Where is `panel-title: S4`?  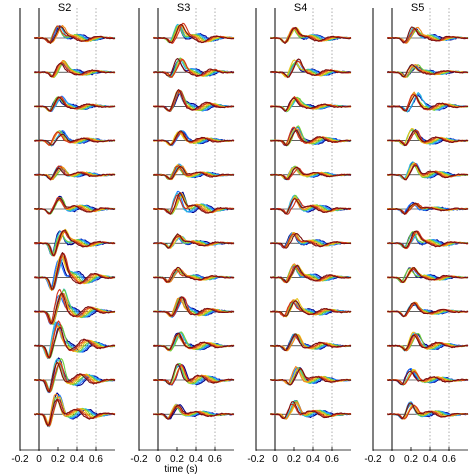 panel-title: S4 is located at coordinates (300, 8).